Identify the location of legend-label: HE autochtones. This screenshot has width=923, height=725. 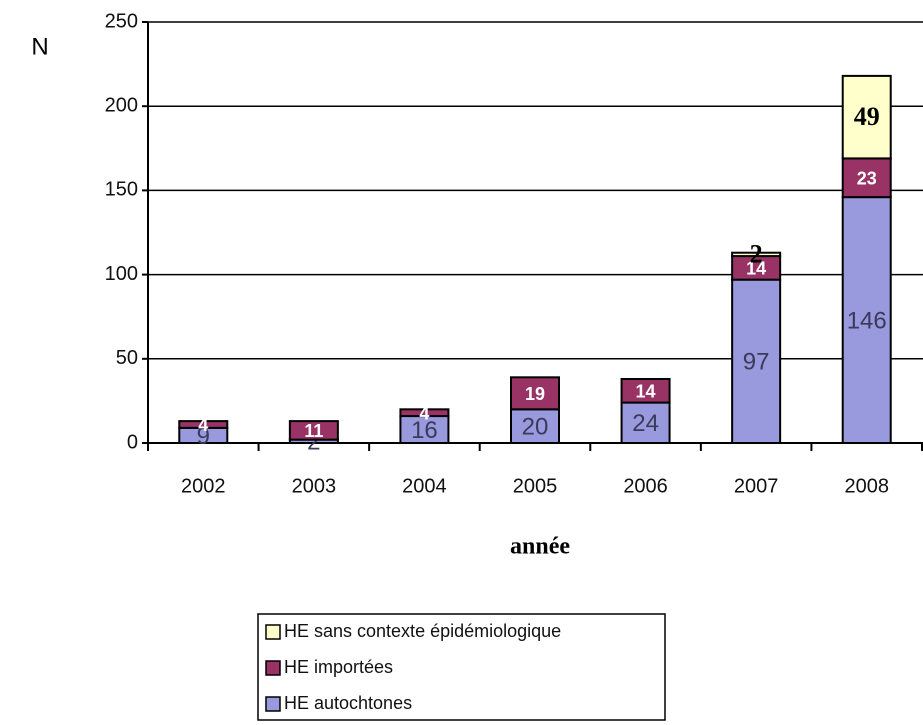
(348, 703).